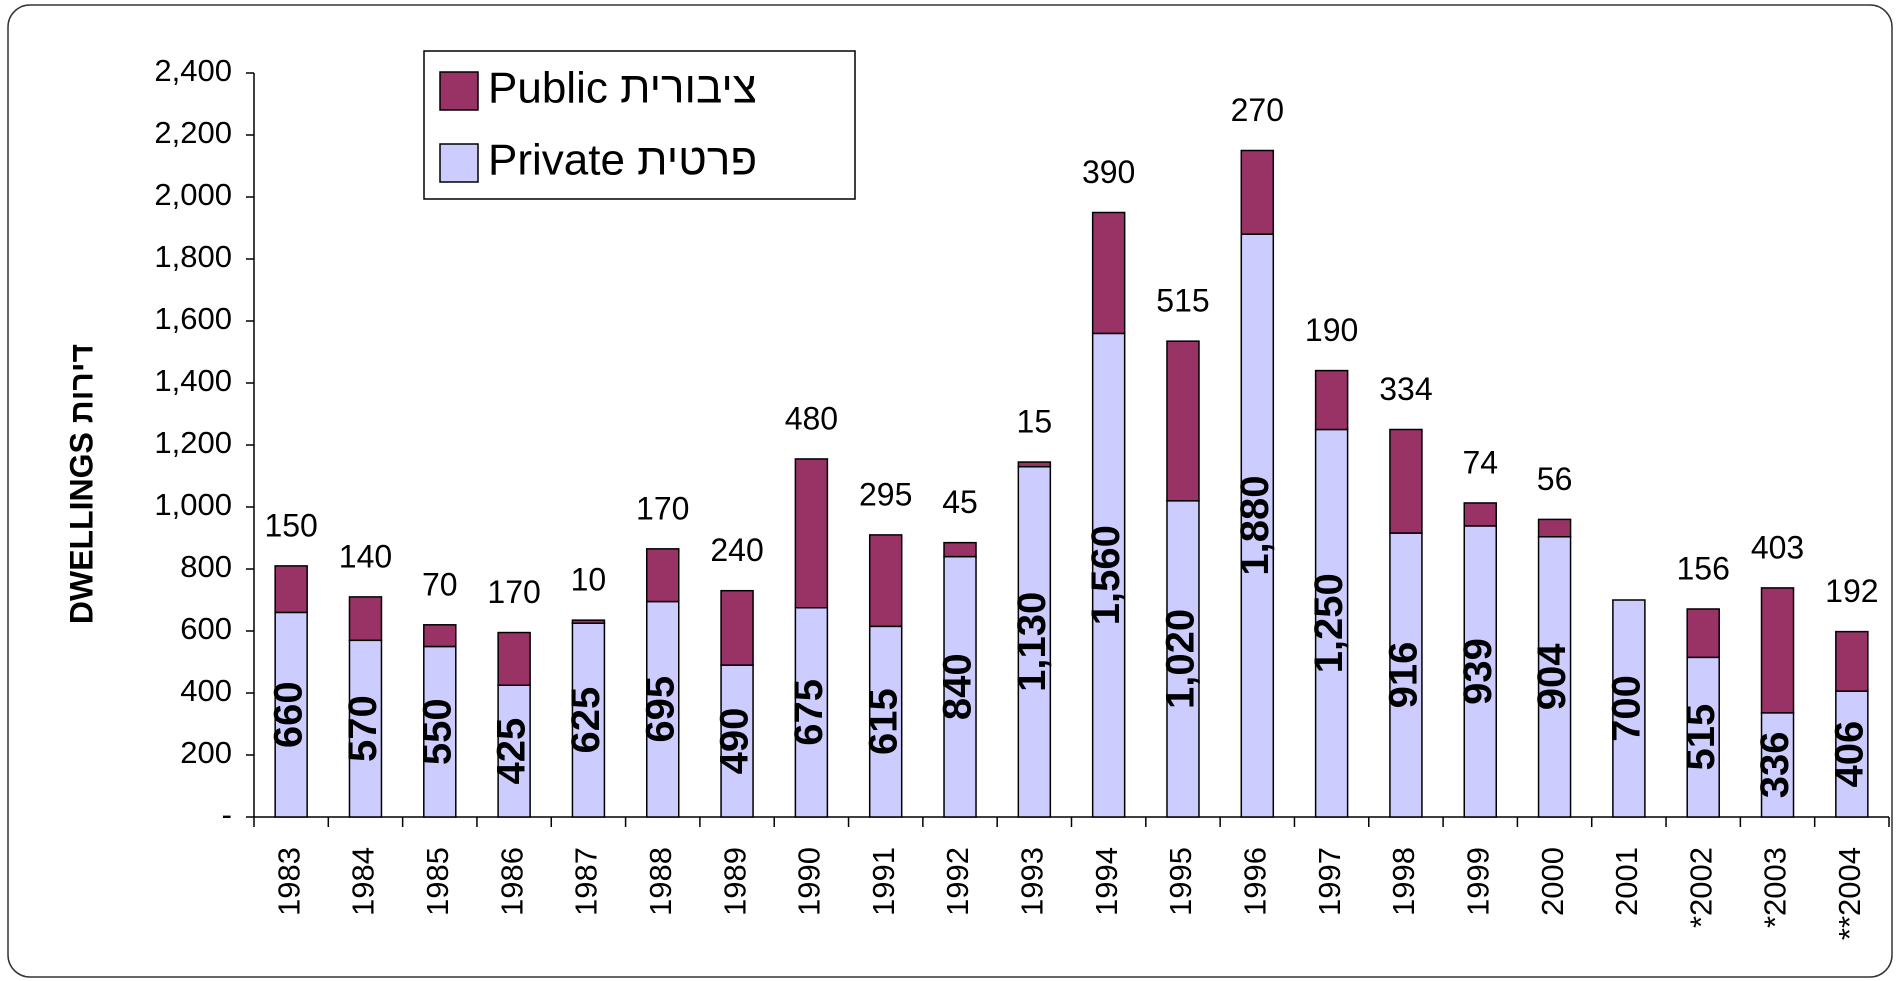  Describe the element at coordinates (511, 881) in the screenshot. I see `x-tick-label: 1986` at that location.